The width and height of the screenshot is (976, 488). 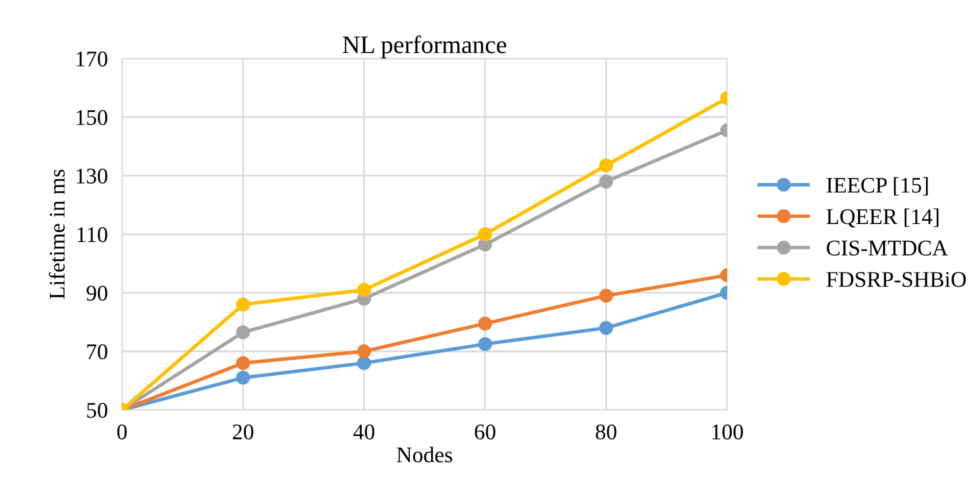 What do you see at coordinates (97, 410) in the screenshot?
I see `y-tick-label: 50` at bounding box center [97, 410].